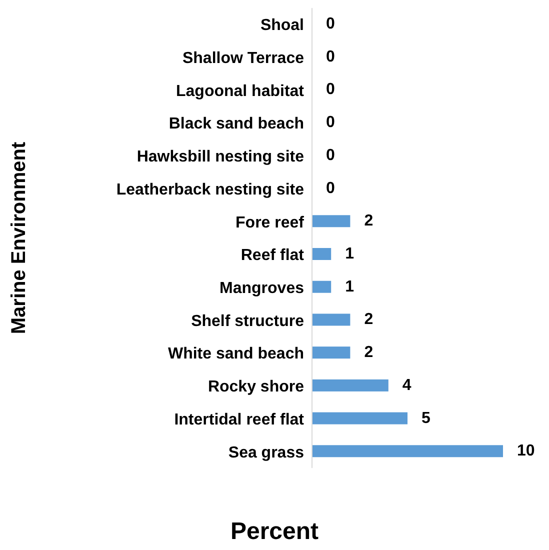  I want to click on data-label: 10, so click(526, 451).